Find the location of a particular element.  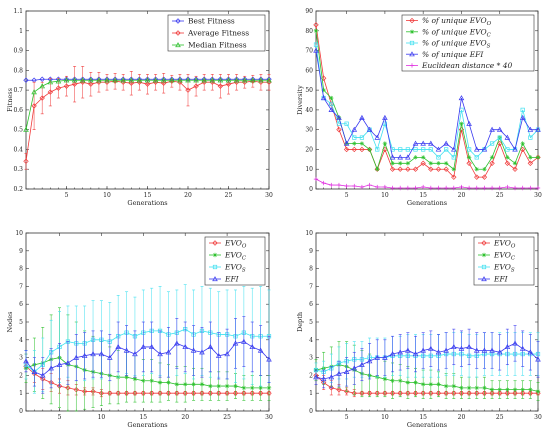

y-tick-label: 90 is located at coordinates (309, 11).